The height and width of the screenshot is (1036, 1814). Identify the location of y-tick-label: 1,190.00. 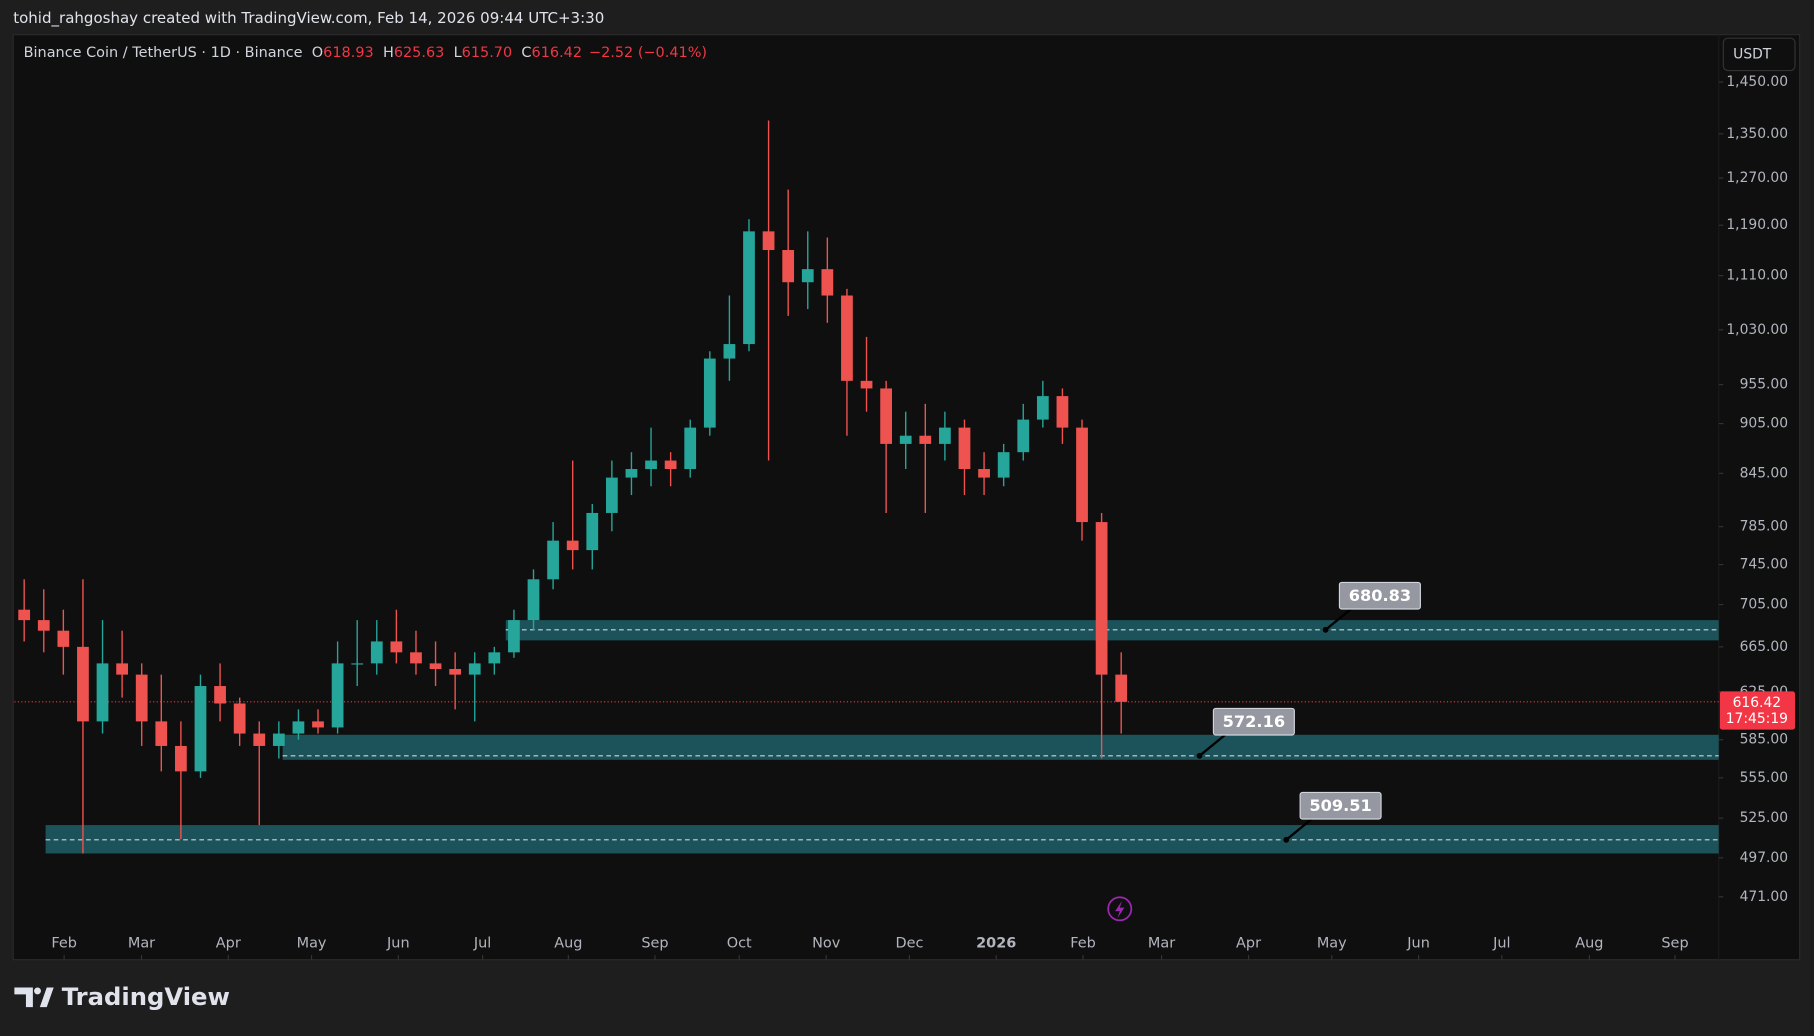
(1757, 225).